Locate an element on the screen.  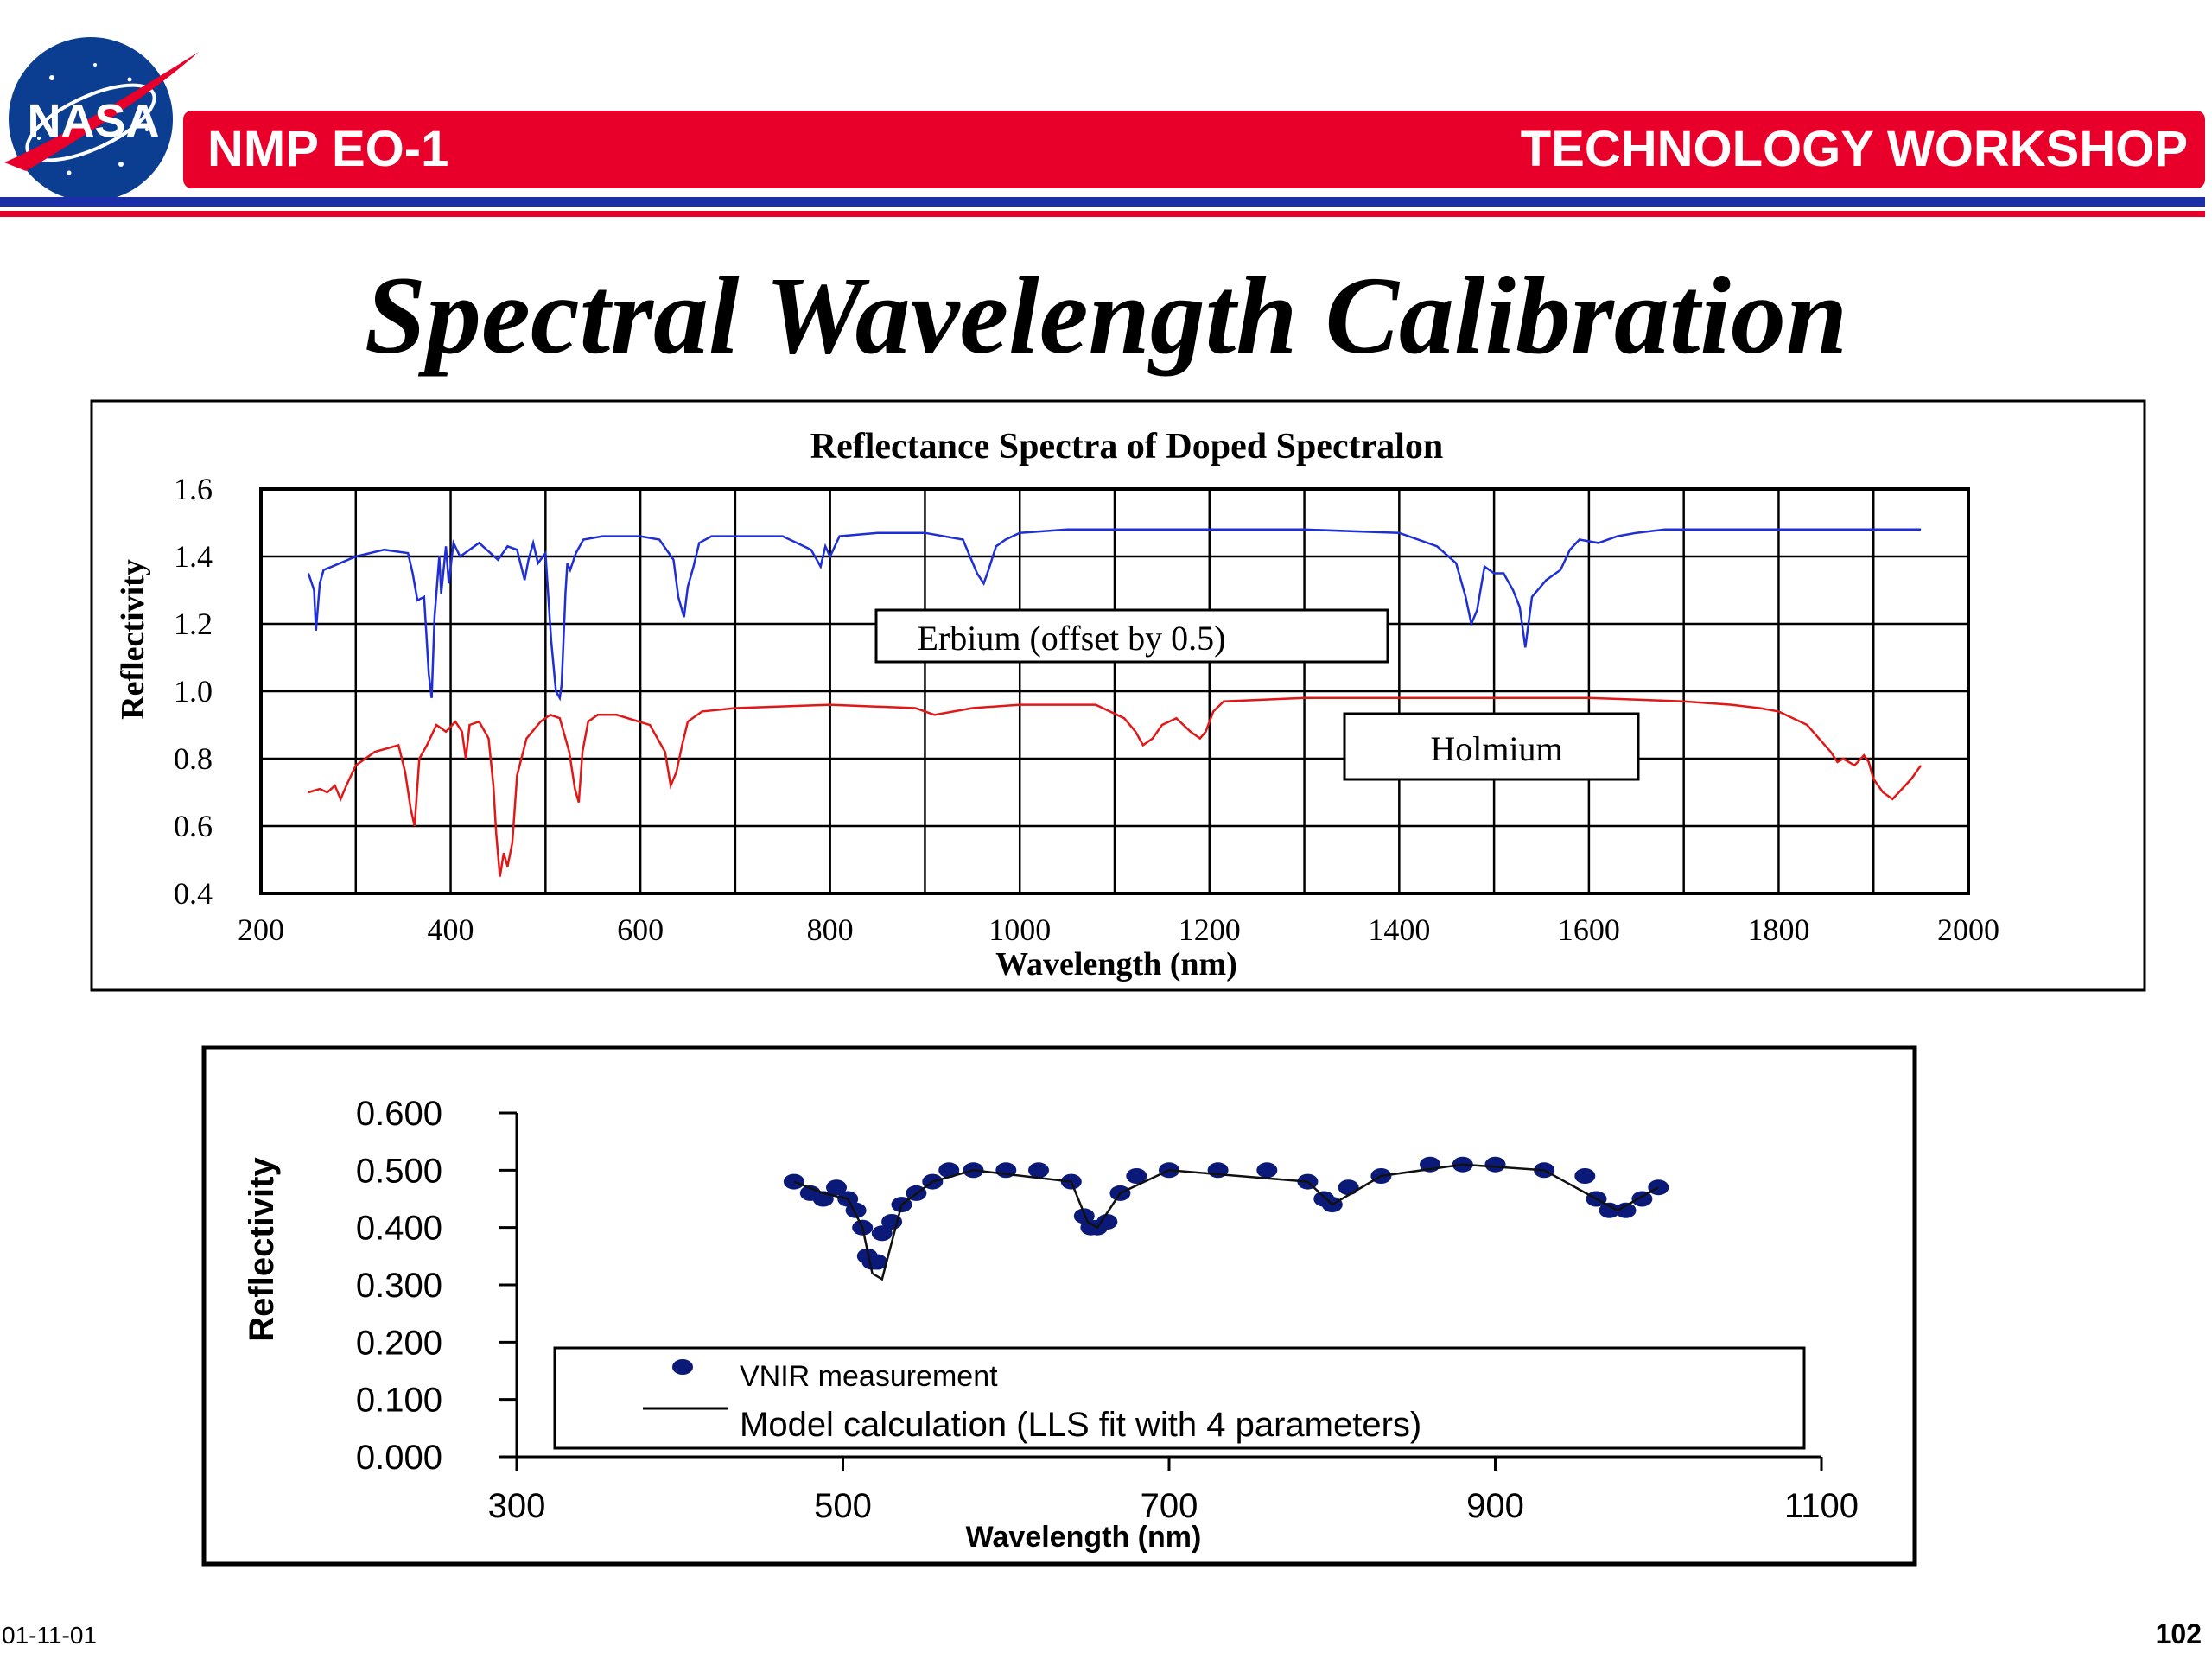
chart1-x-tick-label: 200 is located at coordinates (261, 929).